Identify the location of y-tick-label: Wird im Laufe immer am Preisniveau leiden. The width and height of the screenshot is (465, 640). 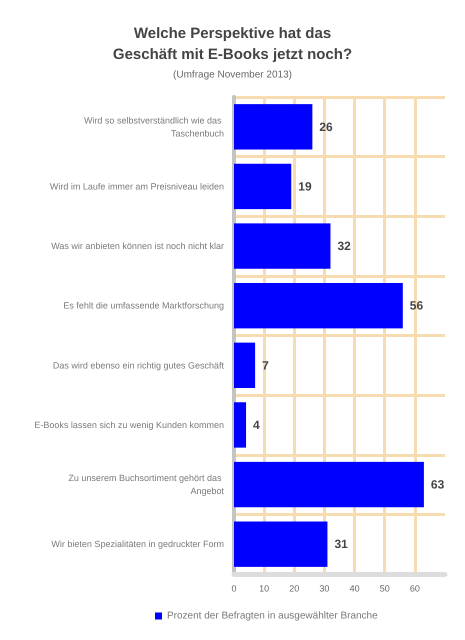
(137, 186).